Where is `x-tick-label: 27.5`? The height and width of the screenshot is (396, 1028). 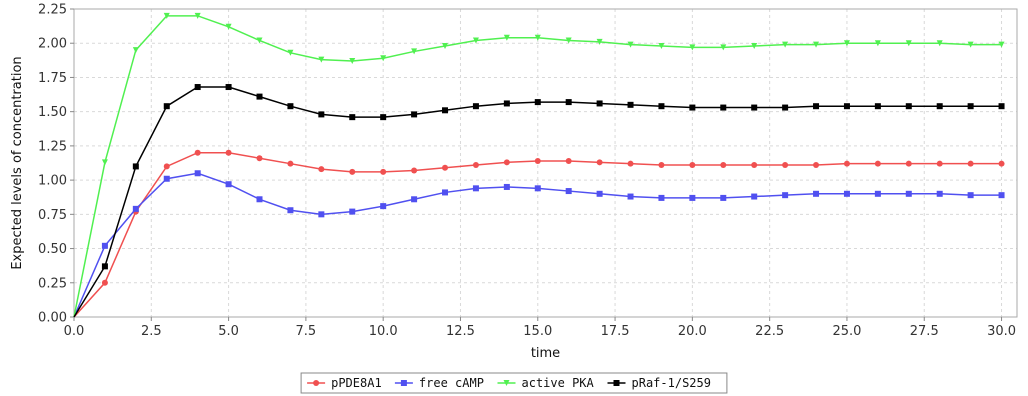
x-tick-label: 27.5 is located at coordinates (924, 331).